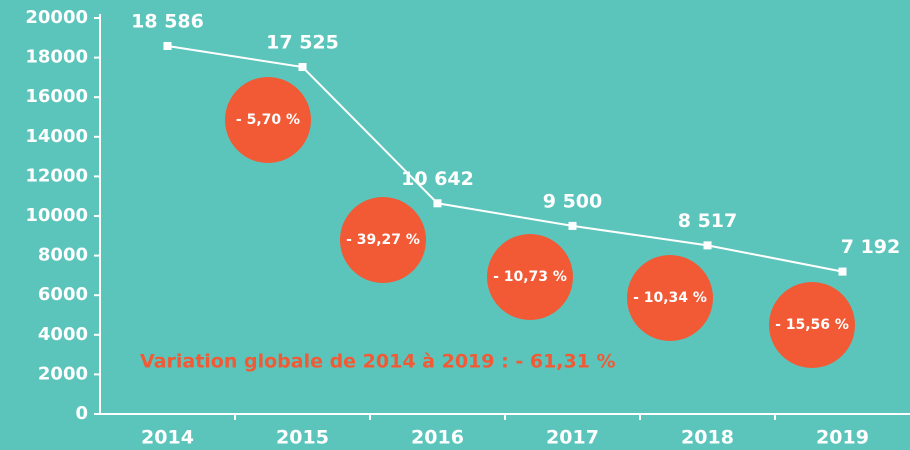 Image resolution: width=910 pixels, height=450 pixels. I want to click on variation-label: - 10,34 %, so click(670, 298).